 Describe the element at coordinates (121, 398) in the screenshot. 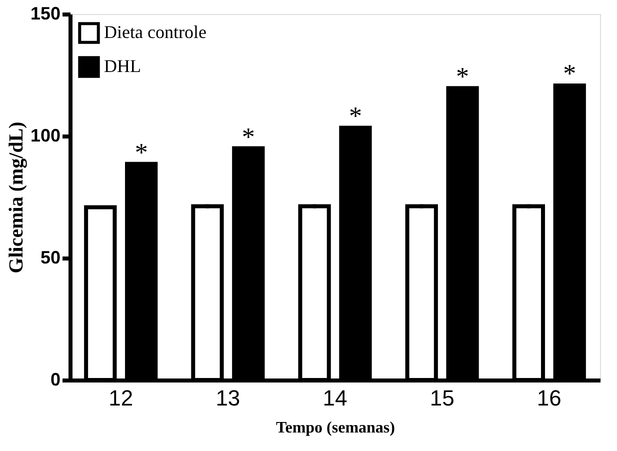

I see `x-tick-label: 12` at that location.